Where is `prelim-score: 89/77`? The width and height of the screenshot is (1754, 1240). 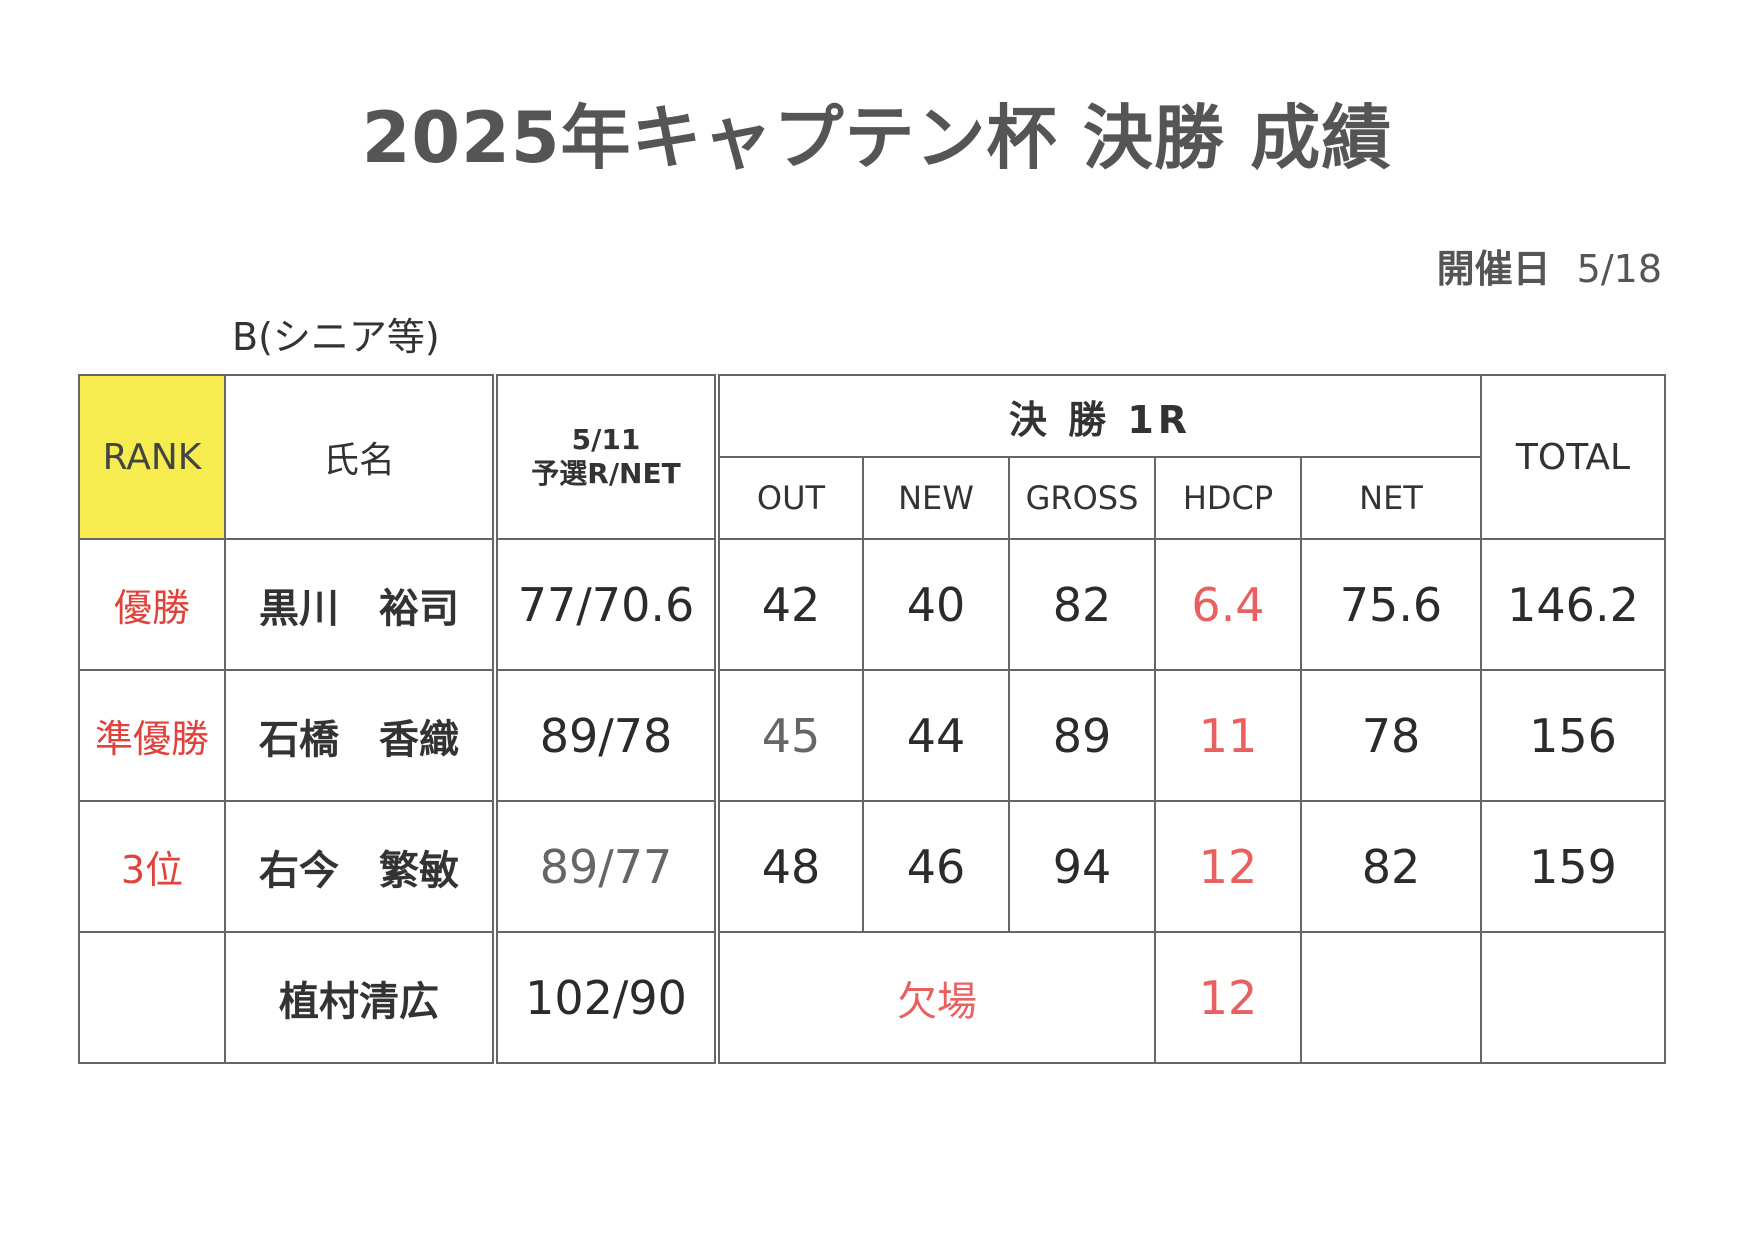
prelim-score: 89/77 is located at coordinates (607, 866).